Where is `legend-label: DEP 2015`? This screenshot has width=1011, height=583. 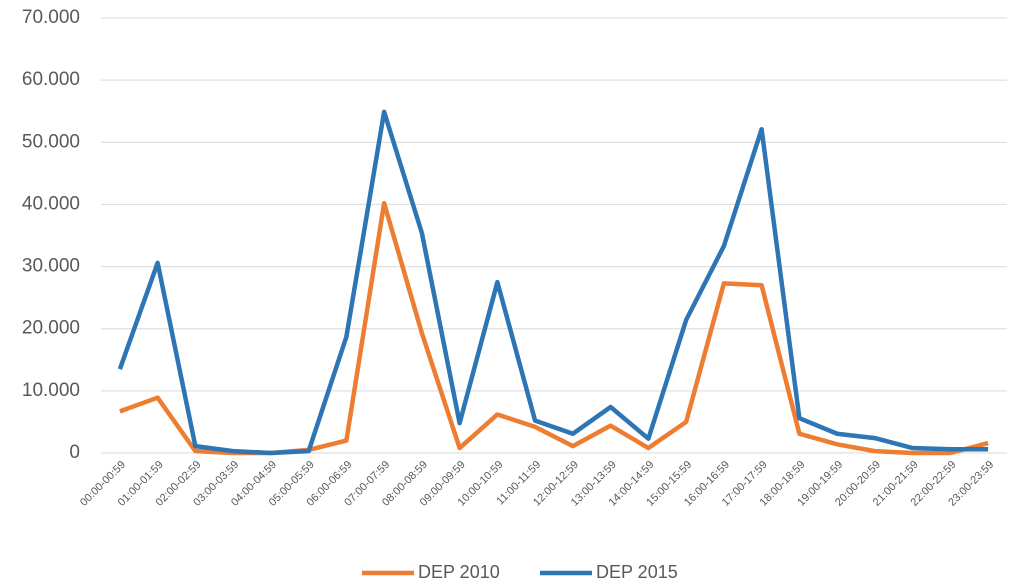 legend-label: DEP 2015 is located at coordinates (637, 572).